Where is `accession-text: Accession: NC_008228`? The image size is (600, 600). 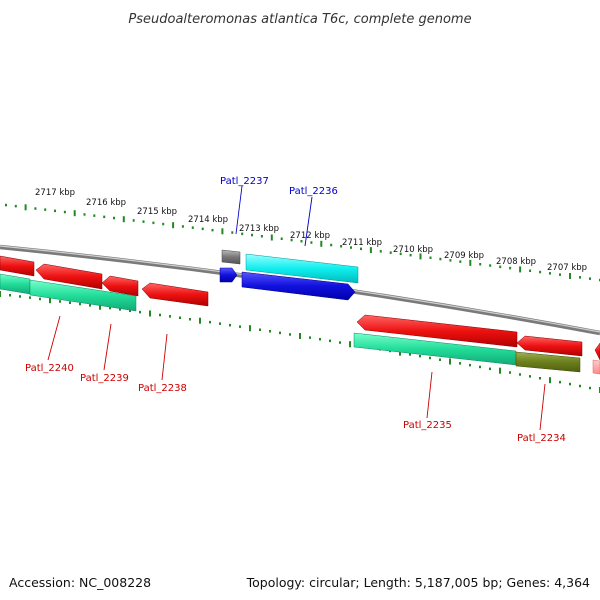
accession-text: Accession: NC_008228 is located at coordinates (80, 582).